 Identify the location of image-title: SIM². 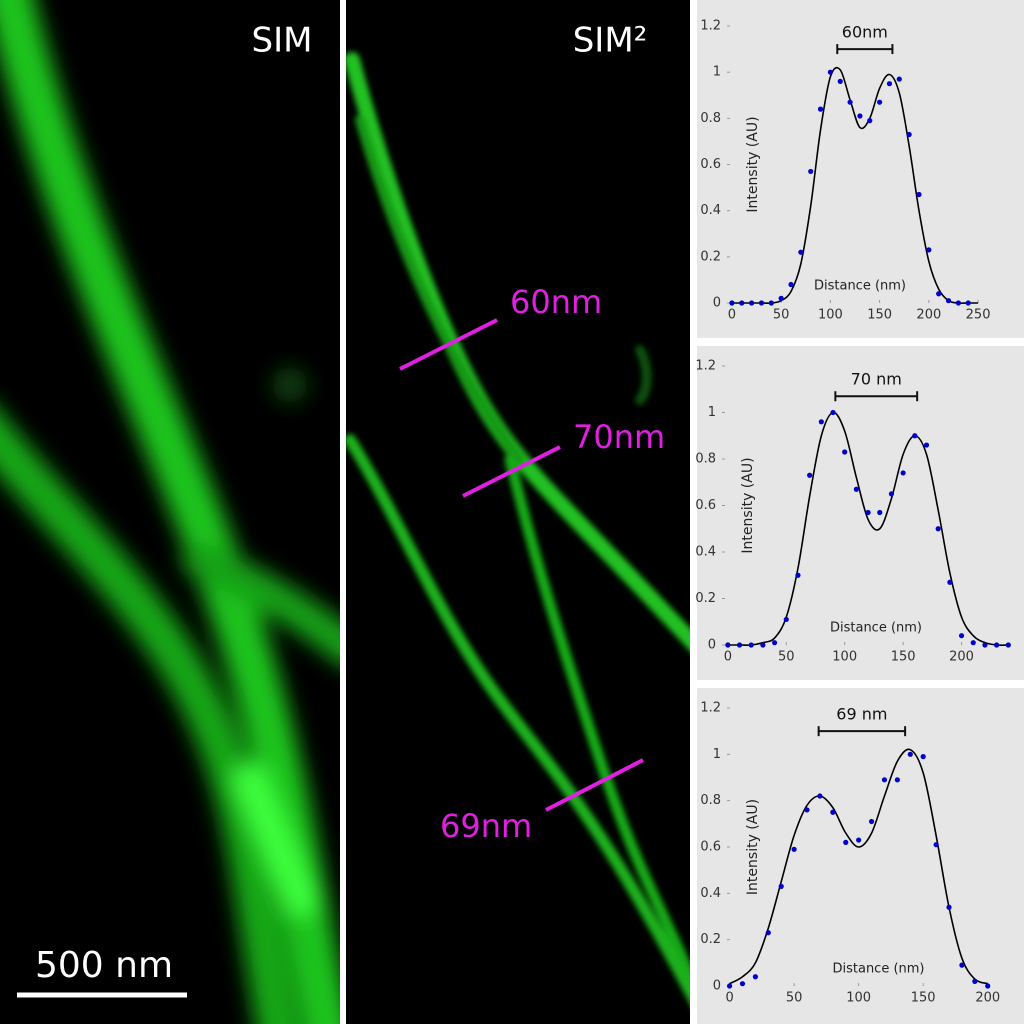
(610, 41).